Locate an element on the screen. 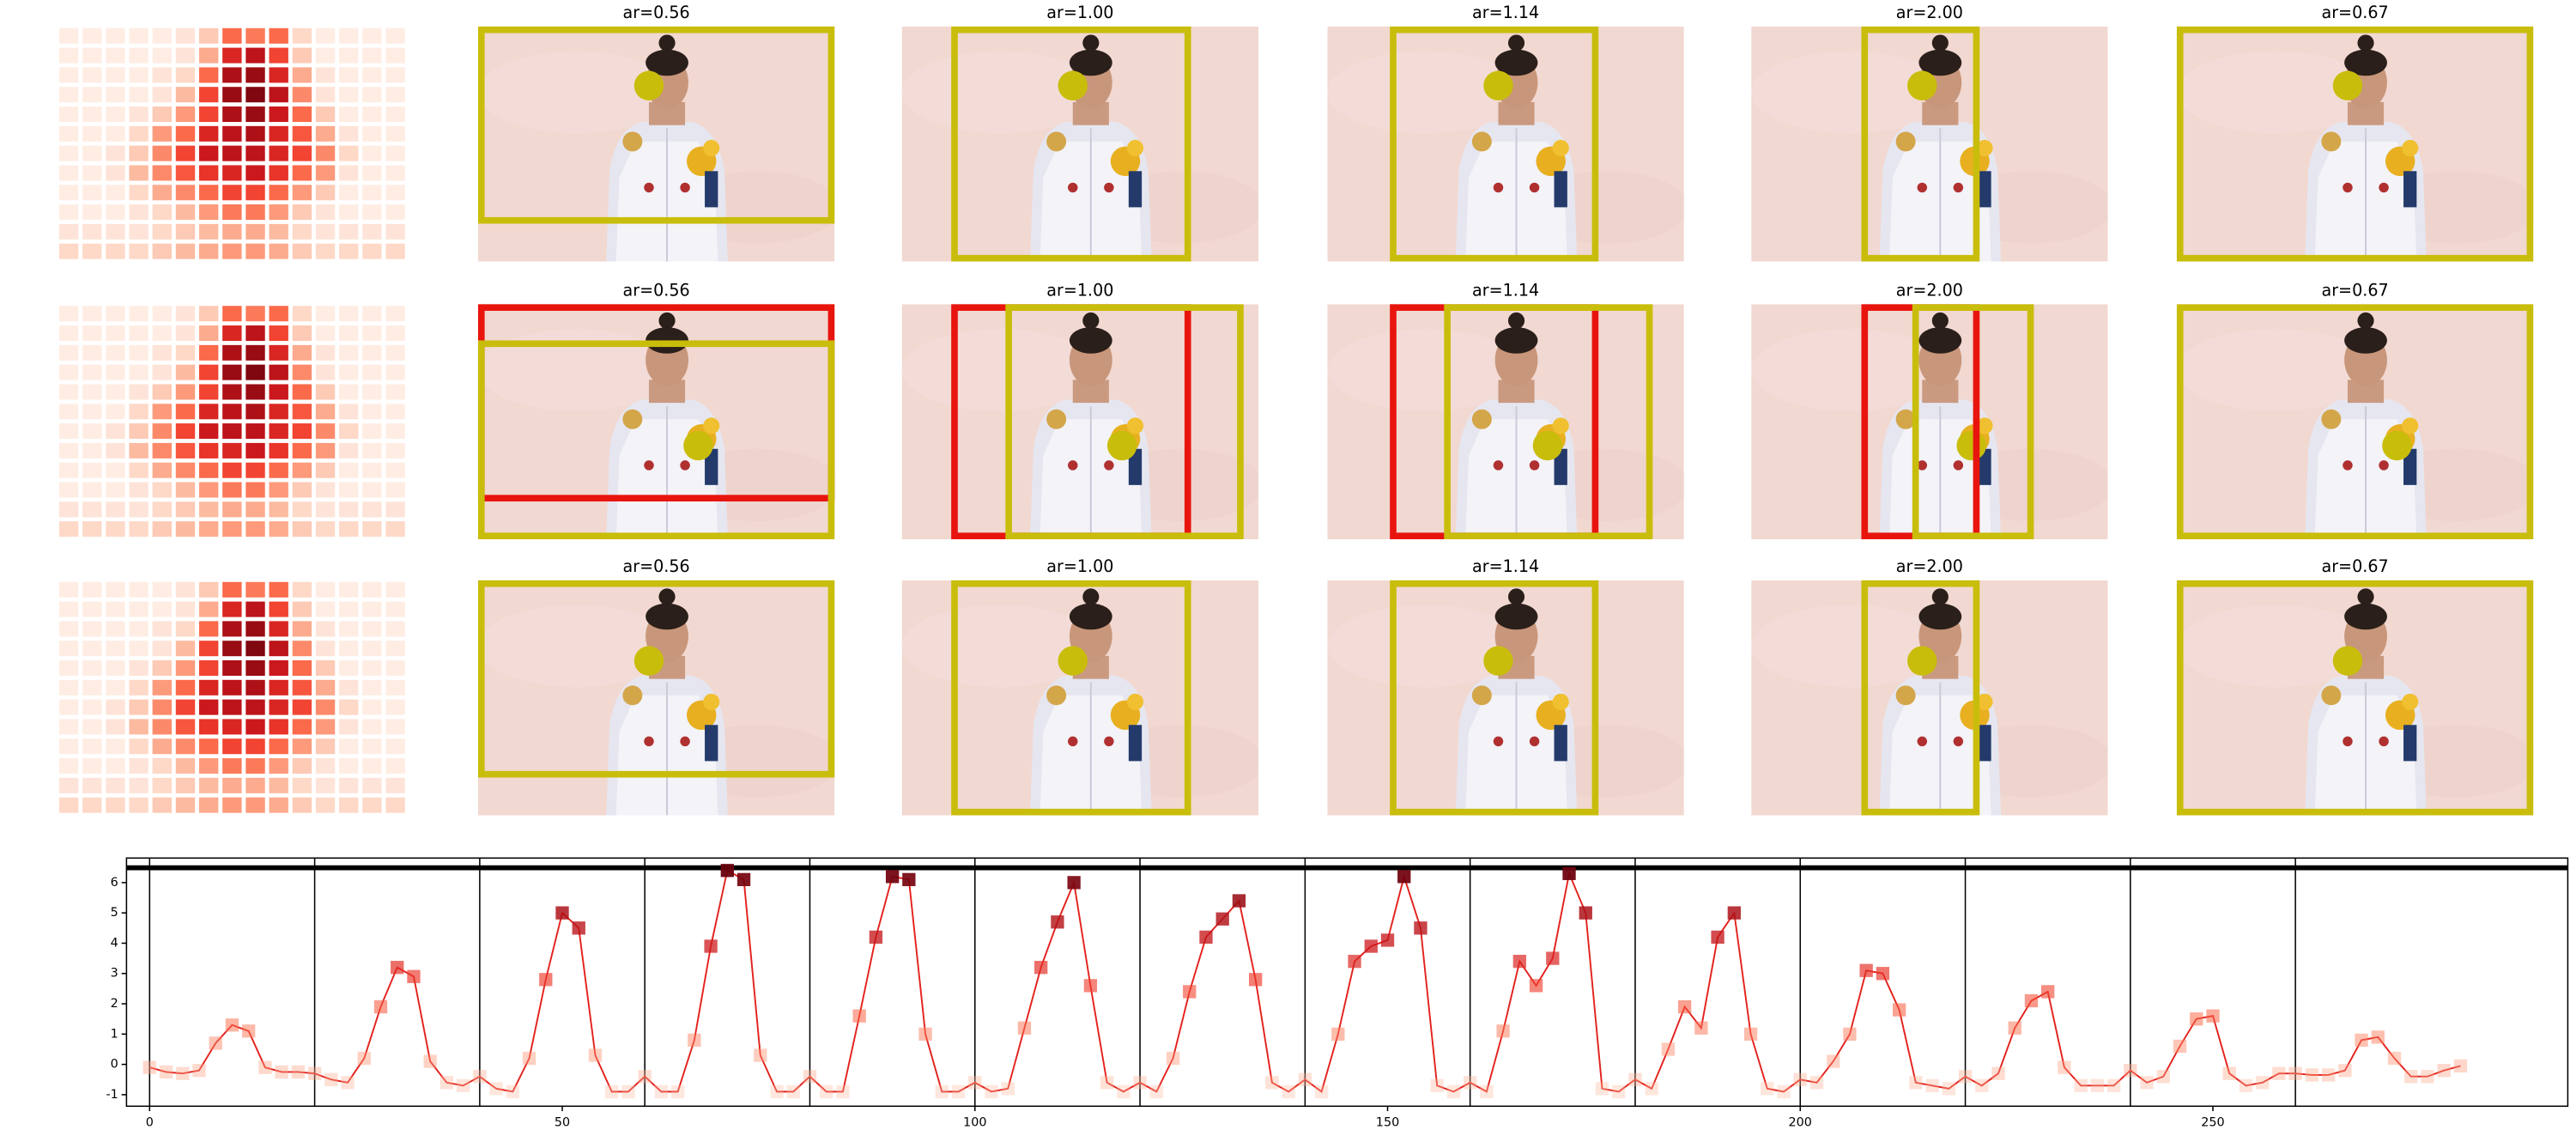  panel-title: ar=0.67 is located at coordinates (2354, 566).